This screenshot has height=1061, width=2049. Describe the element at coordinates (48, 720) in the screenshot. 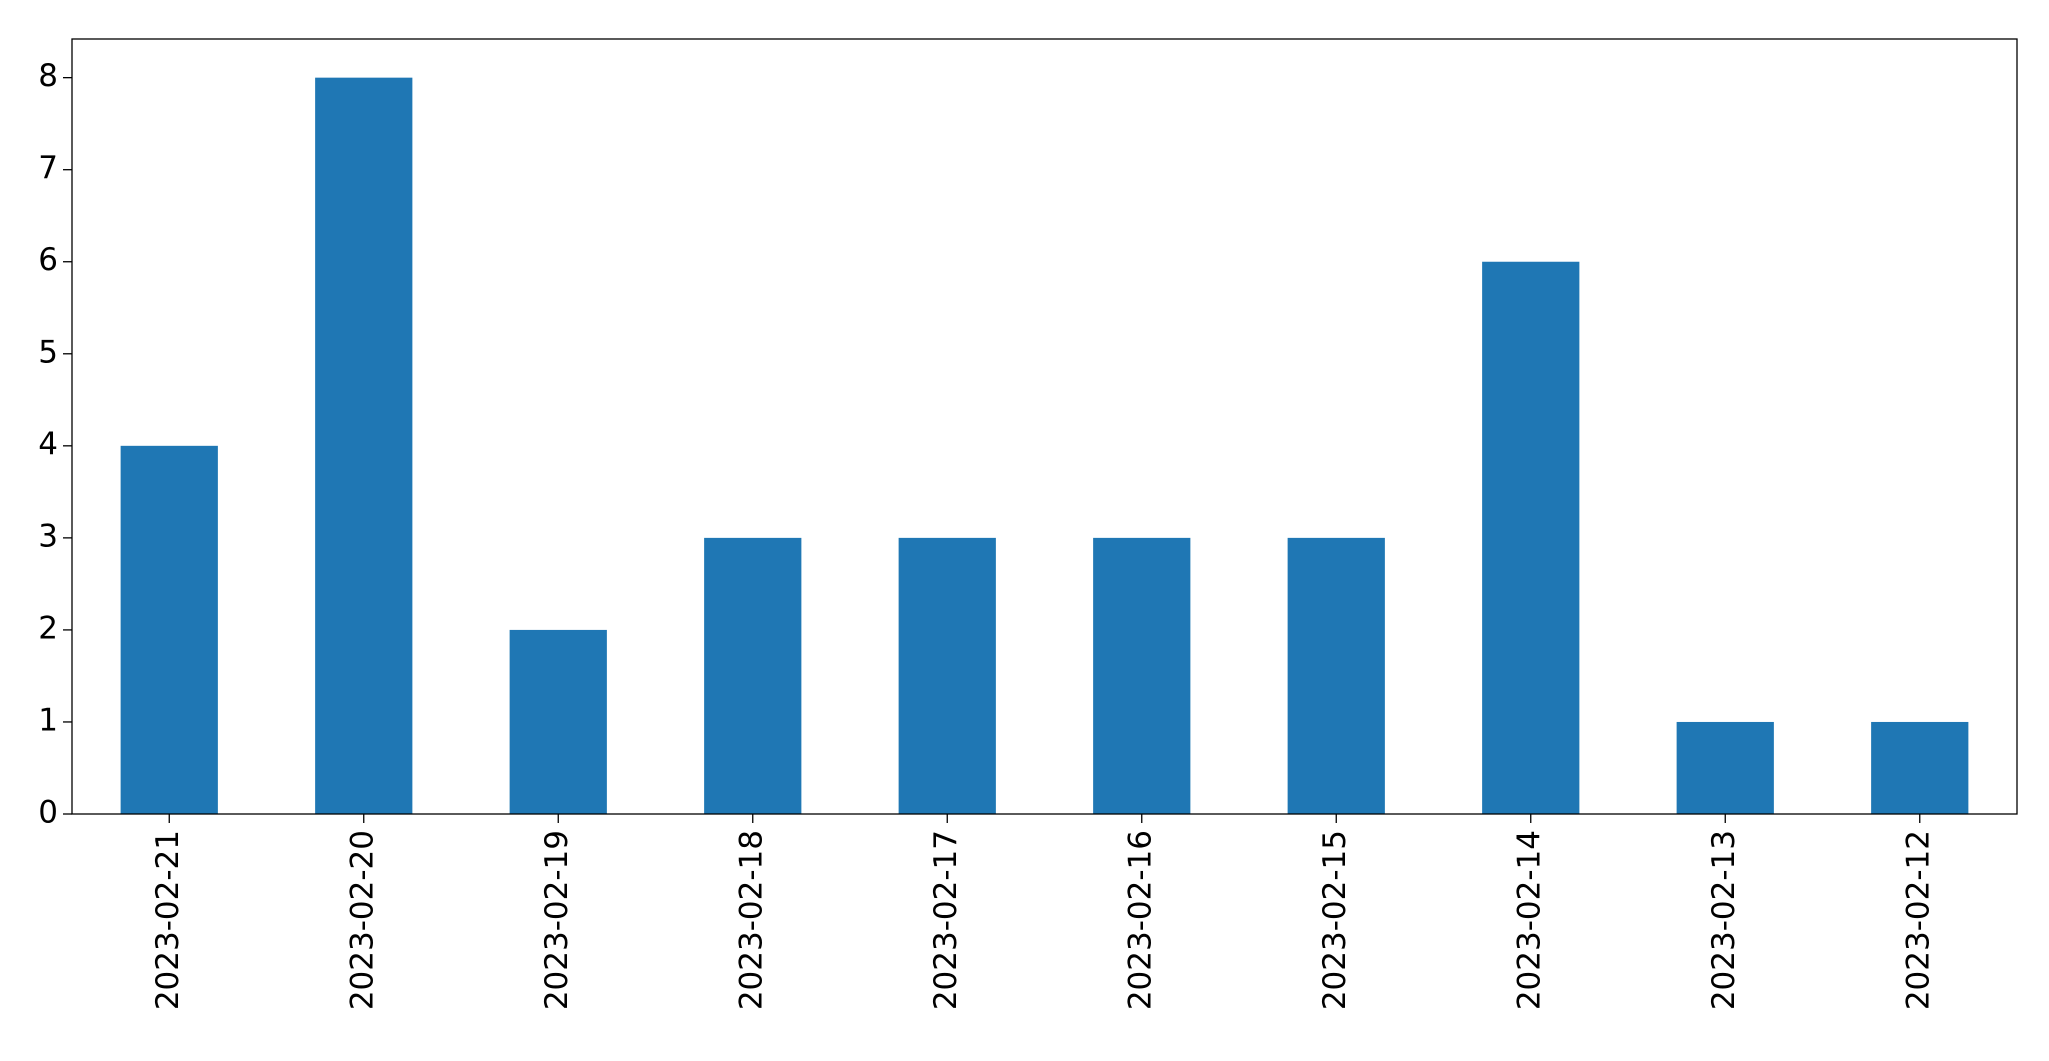

I see `y-tick-label: 1` at that location.